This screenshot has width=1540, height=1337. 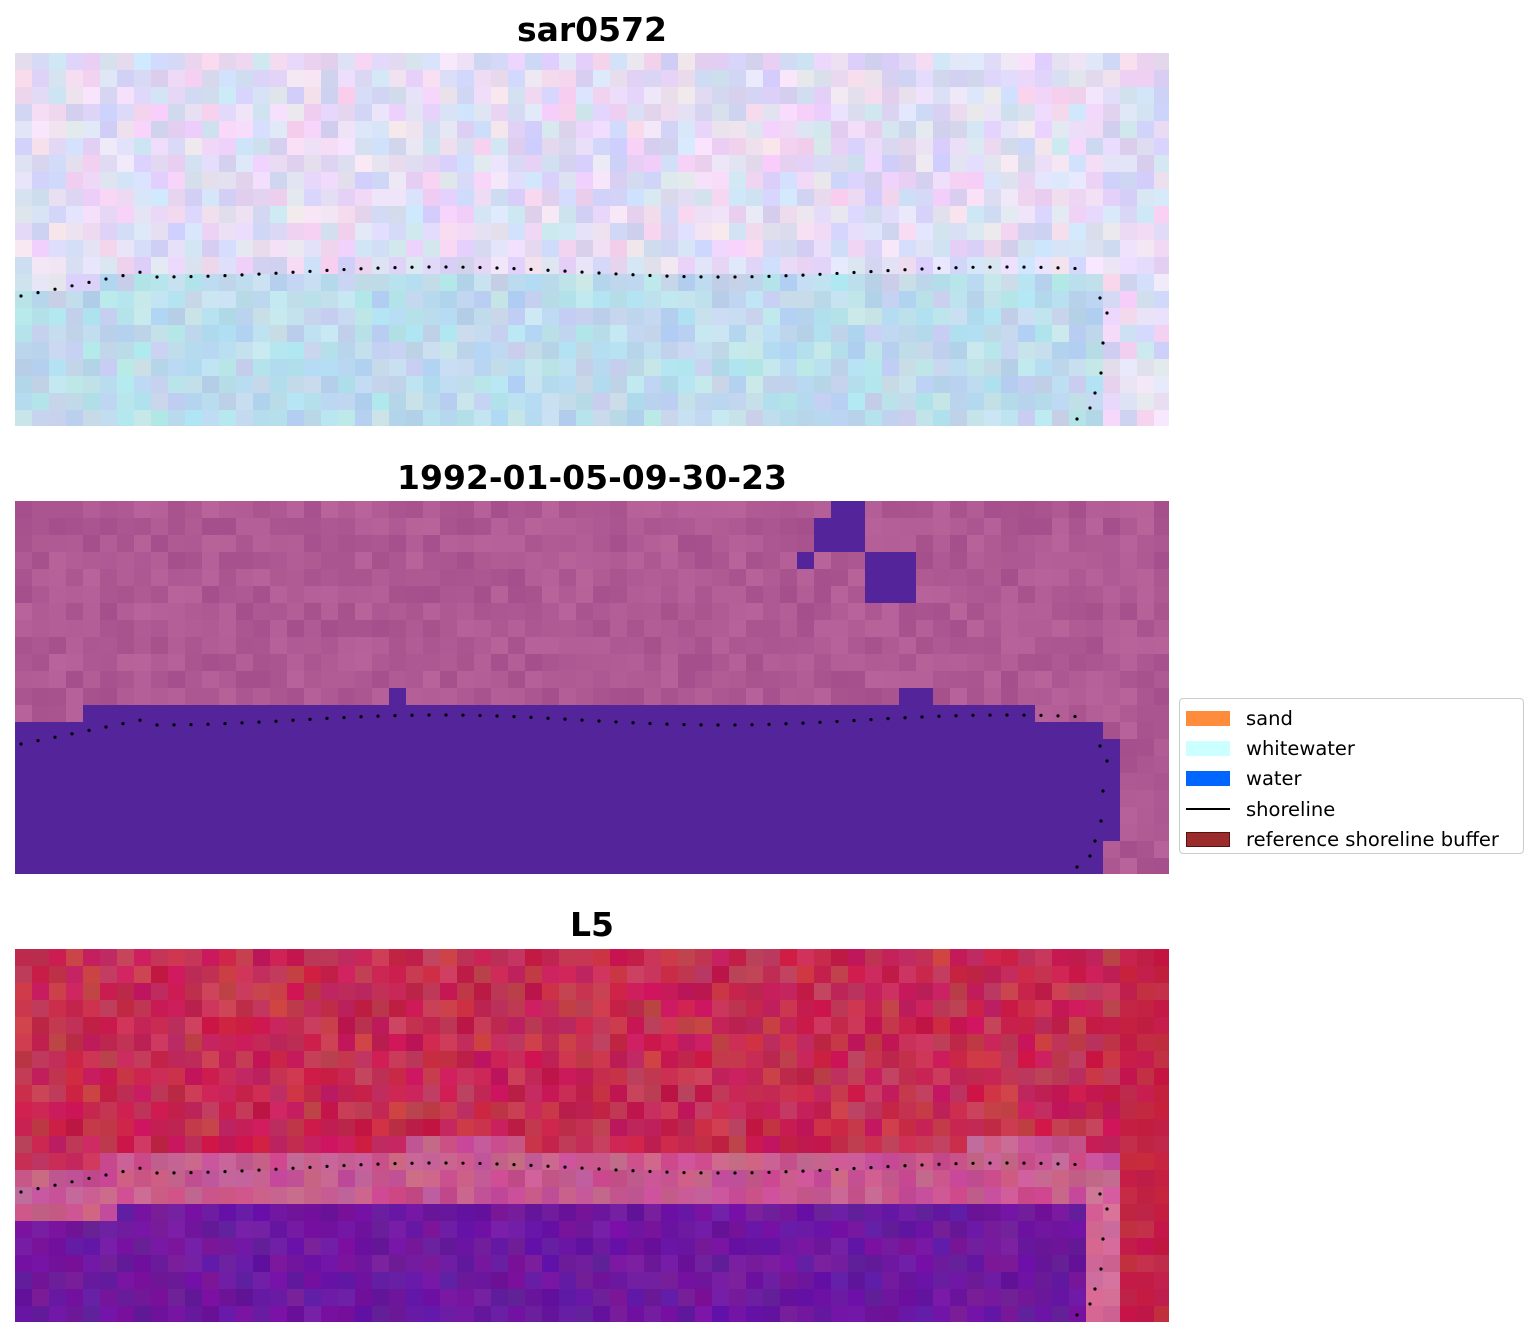 What do you see at coordinates (592, 477) in the screenshot?
I see `panel-title-classified: 1992-01-05-09-30-23` at bounding box center [592, 477].